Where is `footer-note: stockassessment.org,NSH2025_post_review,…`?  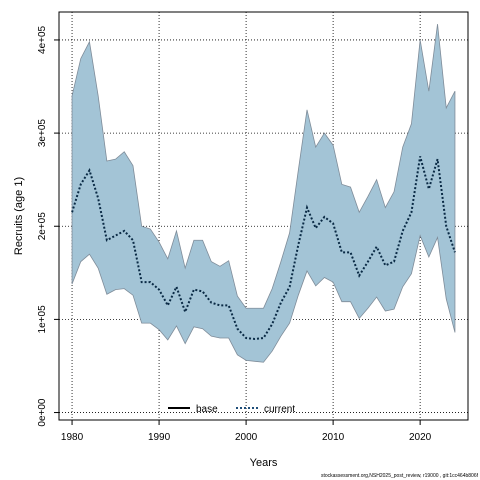
footer-note: stockassessment.org,NSH2025_post_review,… is located at coordinates (400, 476).